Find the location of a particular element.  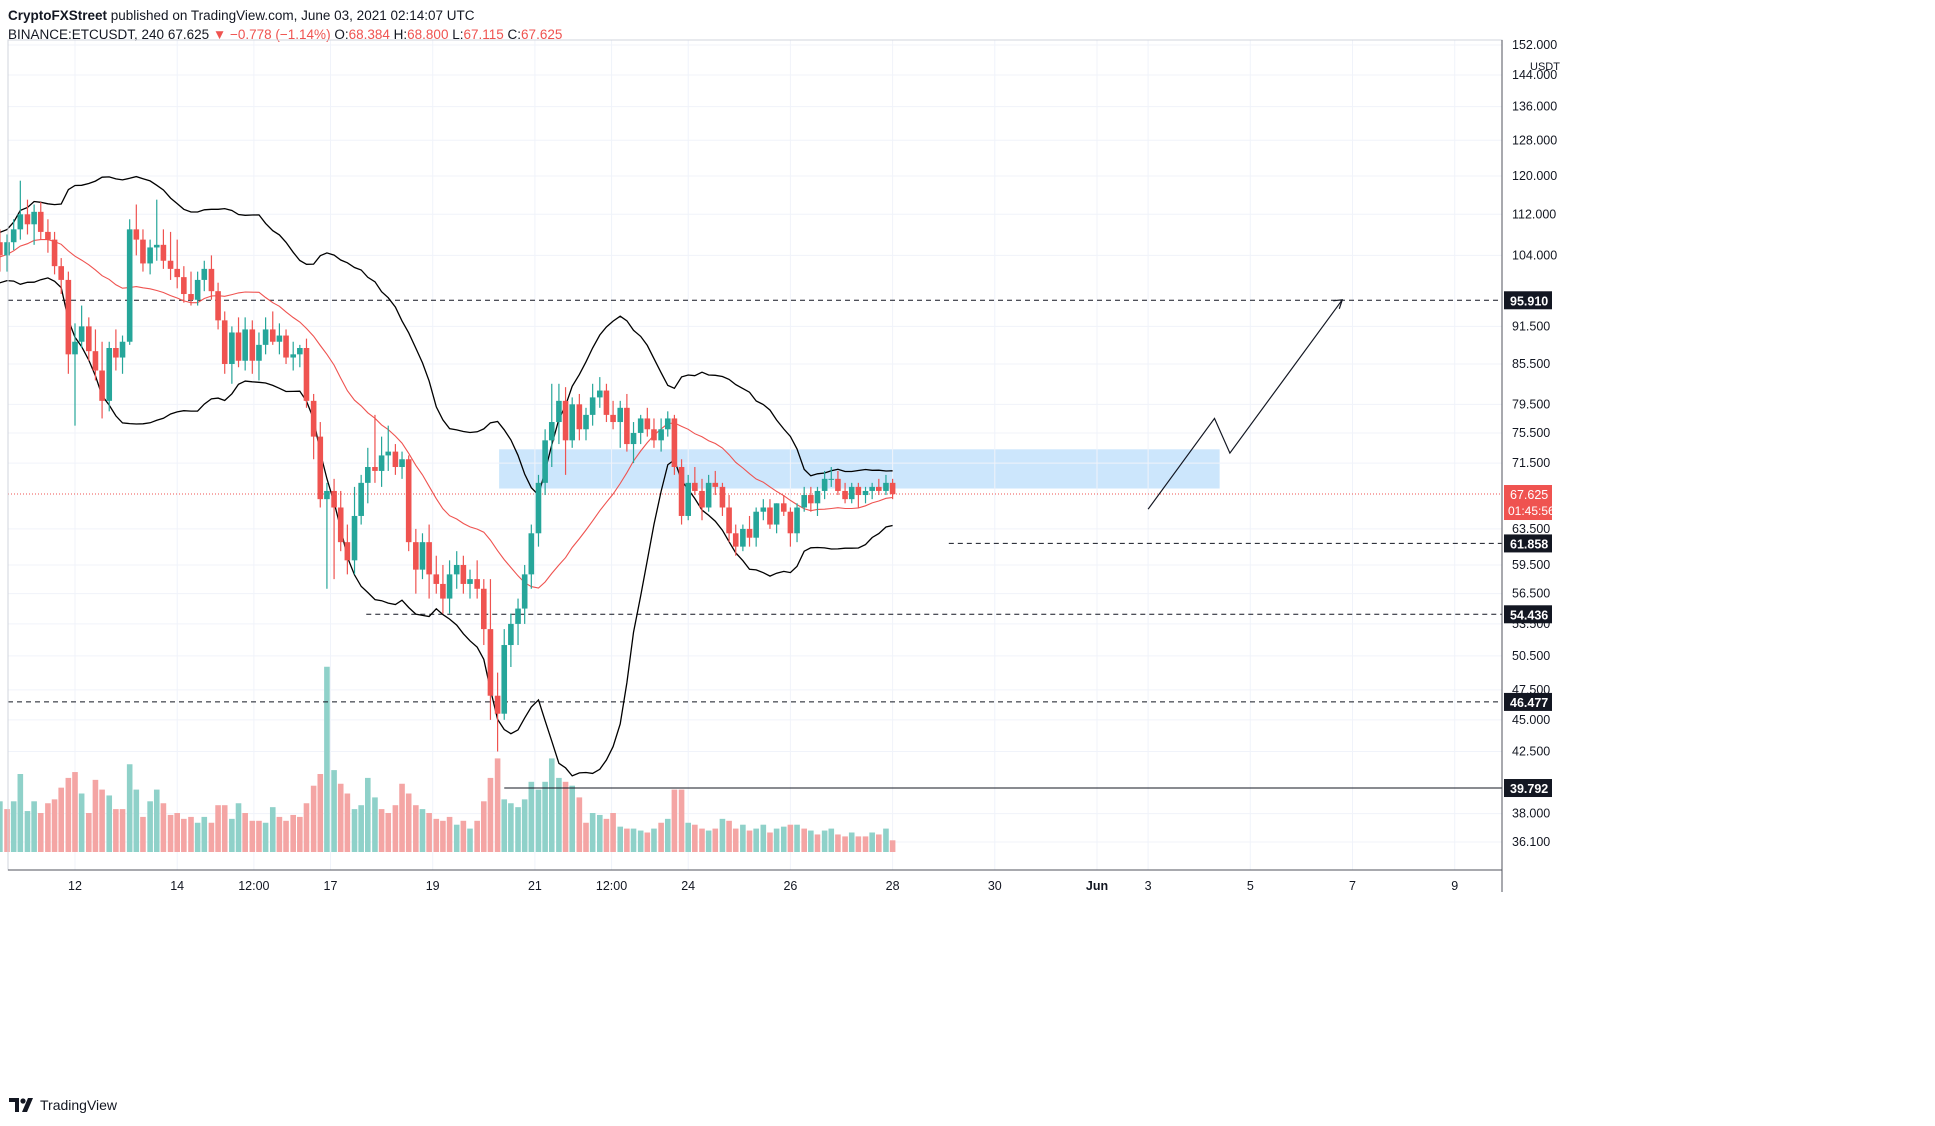

x-tick-label: 17 is located at coordinates (331, 886).